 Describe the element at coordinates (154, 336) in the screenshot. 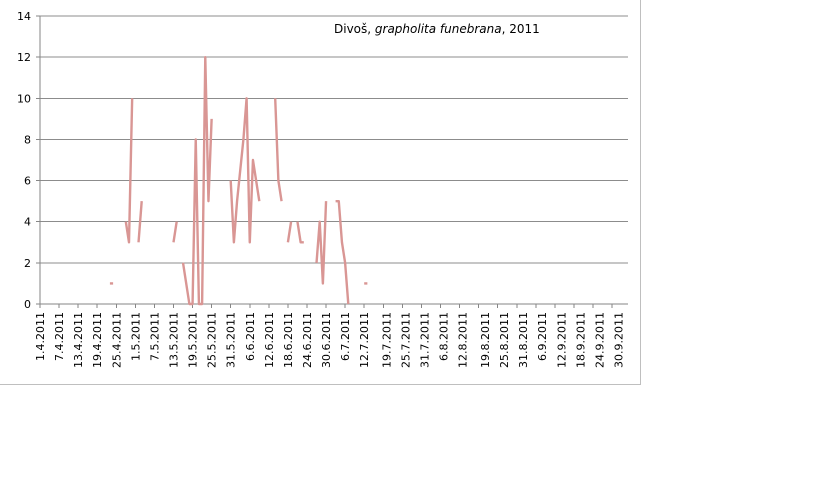

I see `x-tick-label: 7.5.2011` at that location.